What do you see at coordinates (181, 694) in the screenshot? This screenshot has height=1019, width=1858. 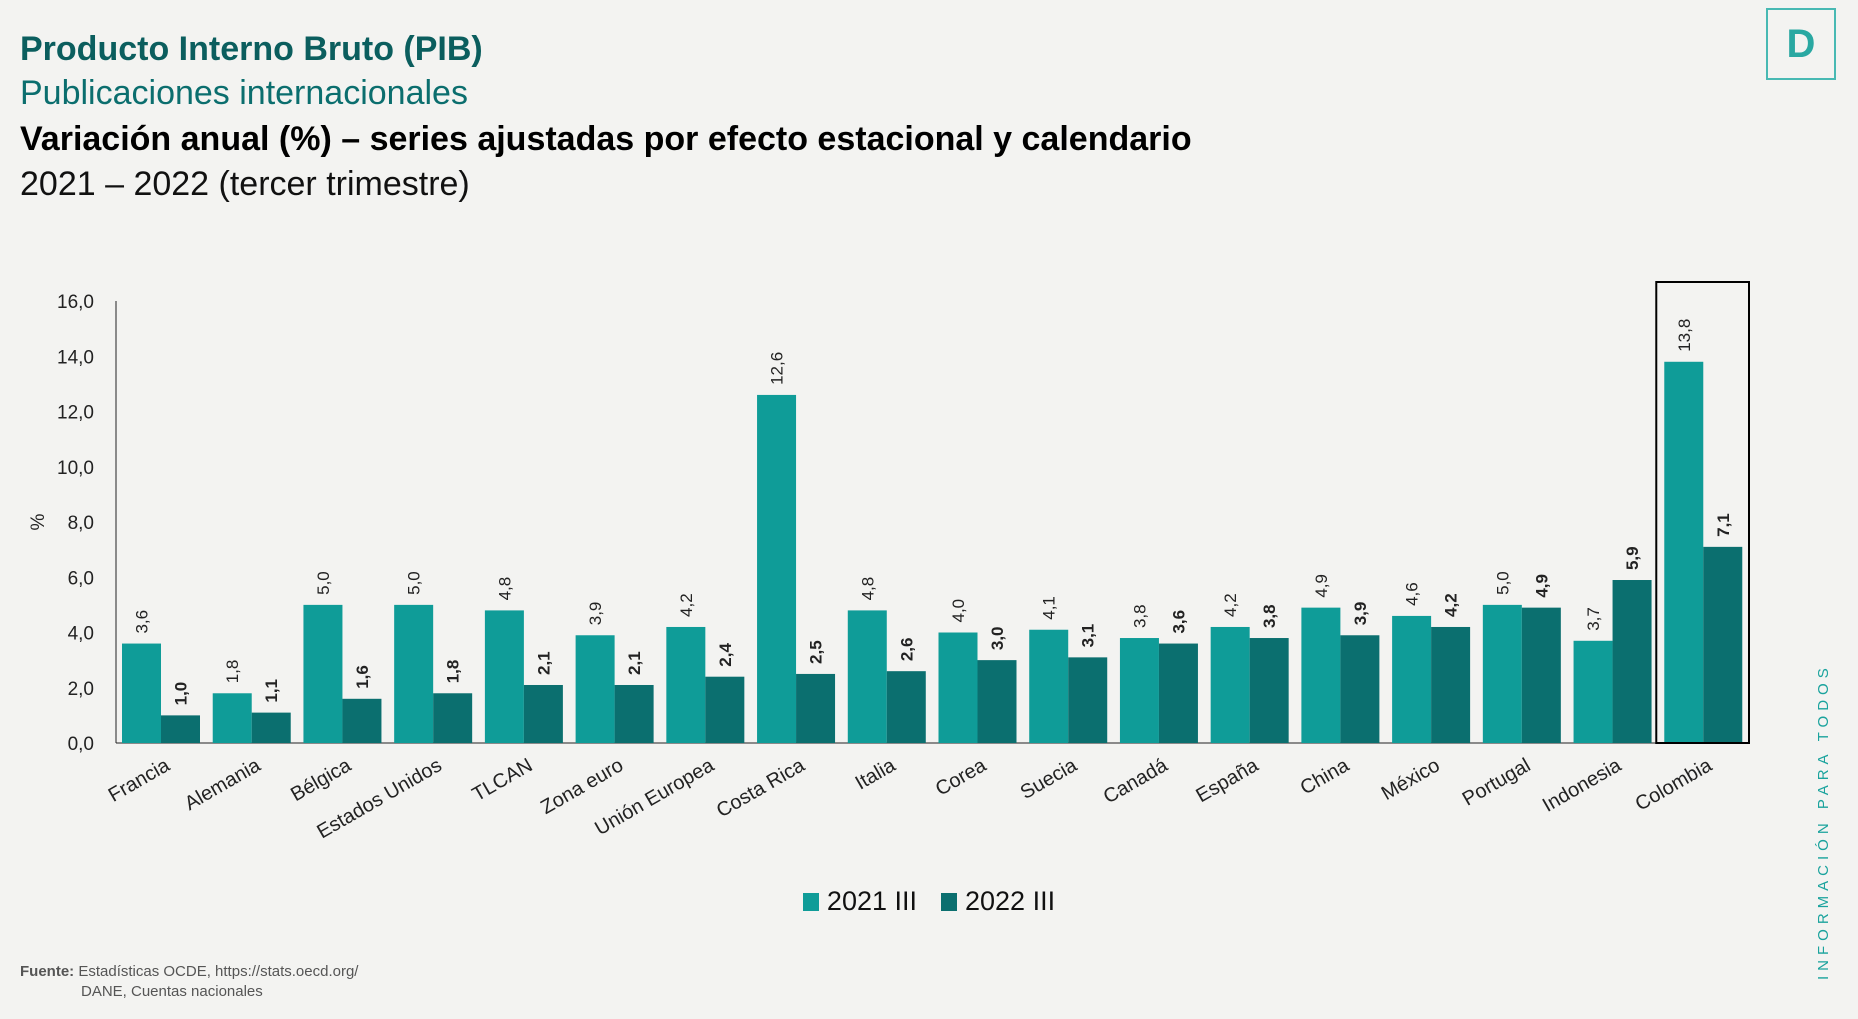 I see `data-label: 1,0` at bounding box center [181, 694].